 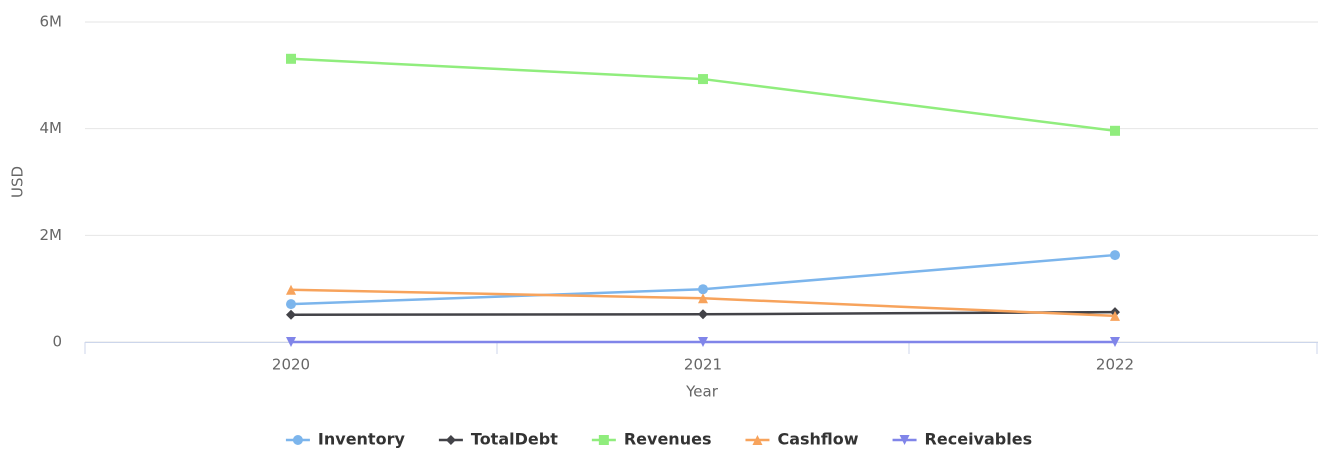 I want to click on y-tick-label: 6M, so click(x=51, y=22).